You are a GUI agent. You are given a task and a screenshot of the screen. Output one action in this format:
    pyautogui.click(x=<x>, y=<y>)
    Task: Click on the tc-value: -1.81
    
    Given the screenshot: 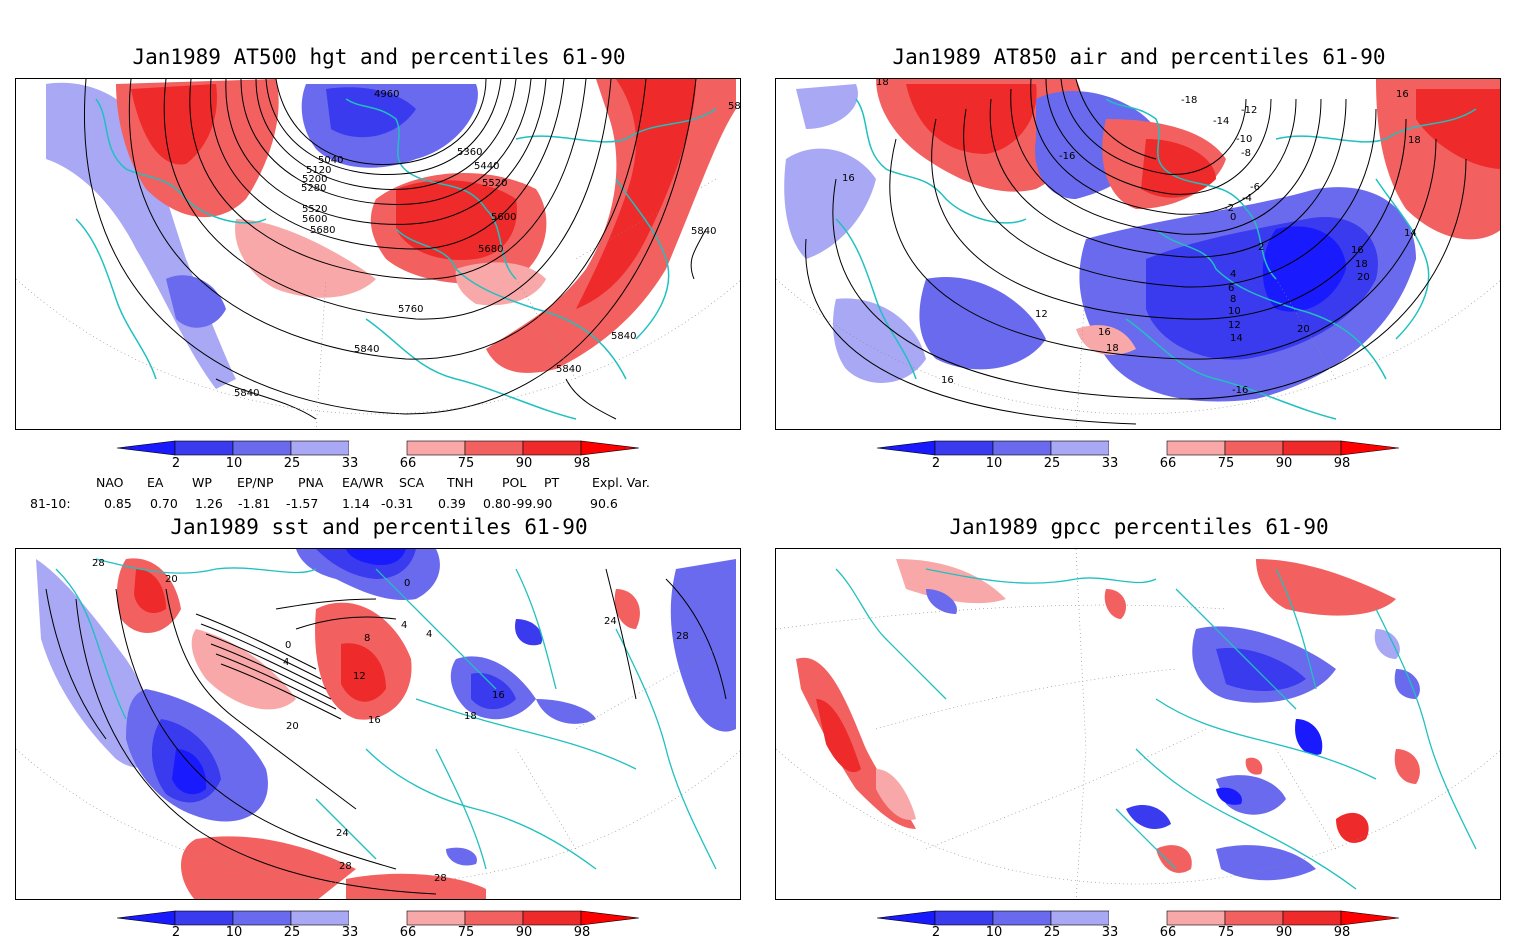 What is the action you would take?
    pyautogui.click(x=254, y=503)
    